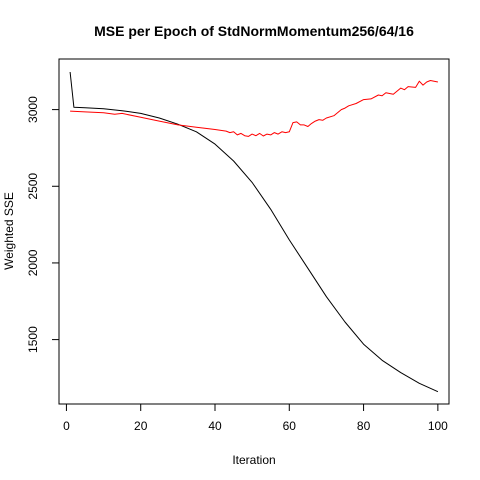 The width and height of the screenshot is (480, 480). What do you see at coordinates (66, 426) in the screenshot?
I see `x-tick-label: 0` at bounding box center [66, 426].